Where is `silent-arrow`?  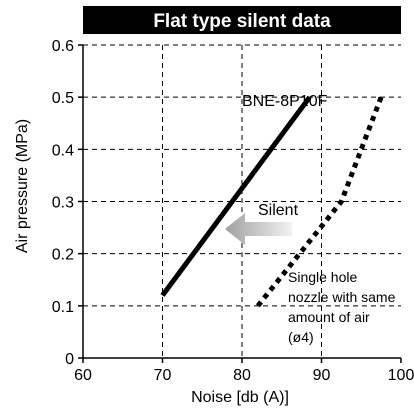 silent-arrow is located at coordinates (258, 229).